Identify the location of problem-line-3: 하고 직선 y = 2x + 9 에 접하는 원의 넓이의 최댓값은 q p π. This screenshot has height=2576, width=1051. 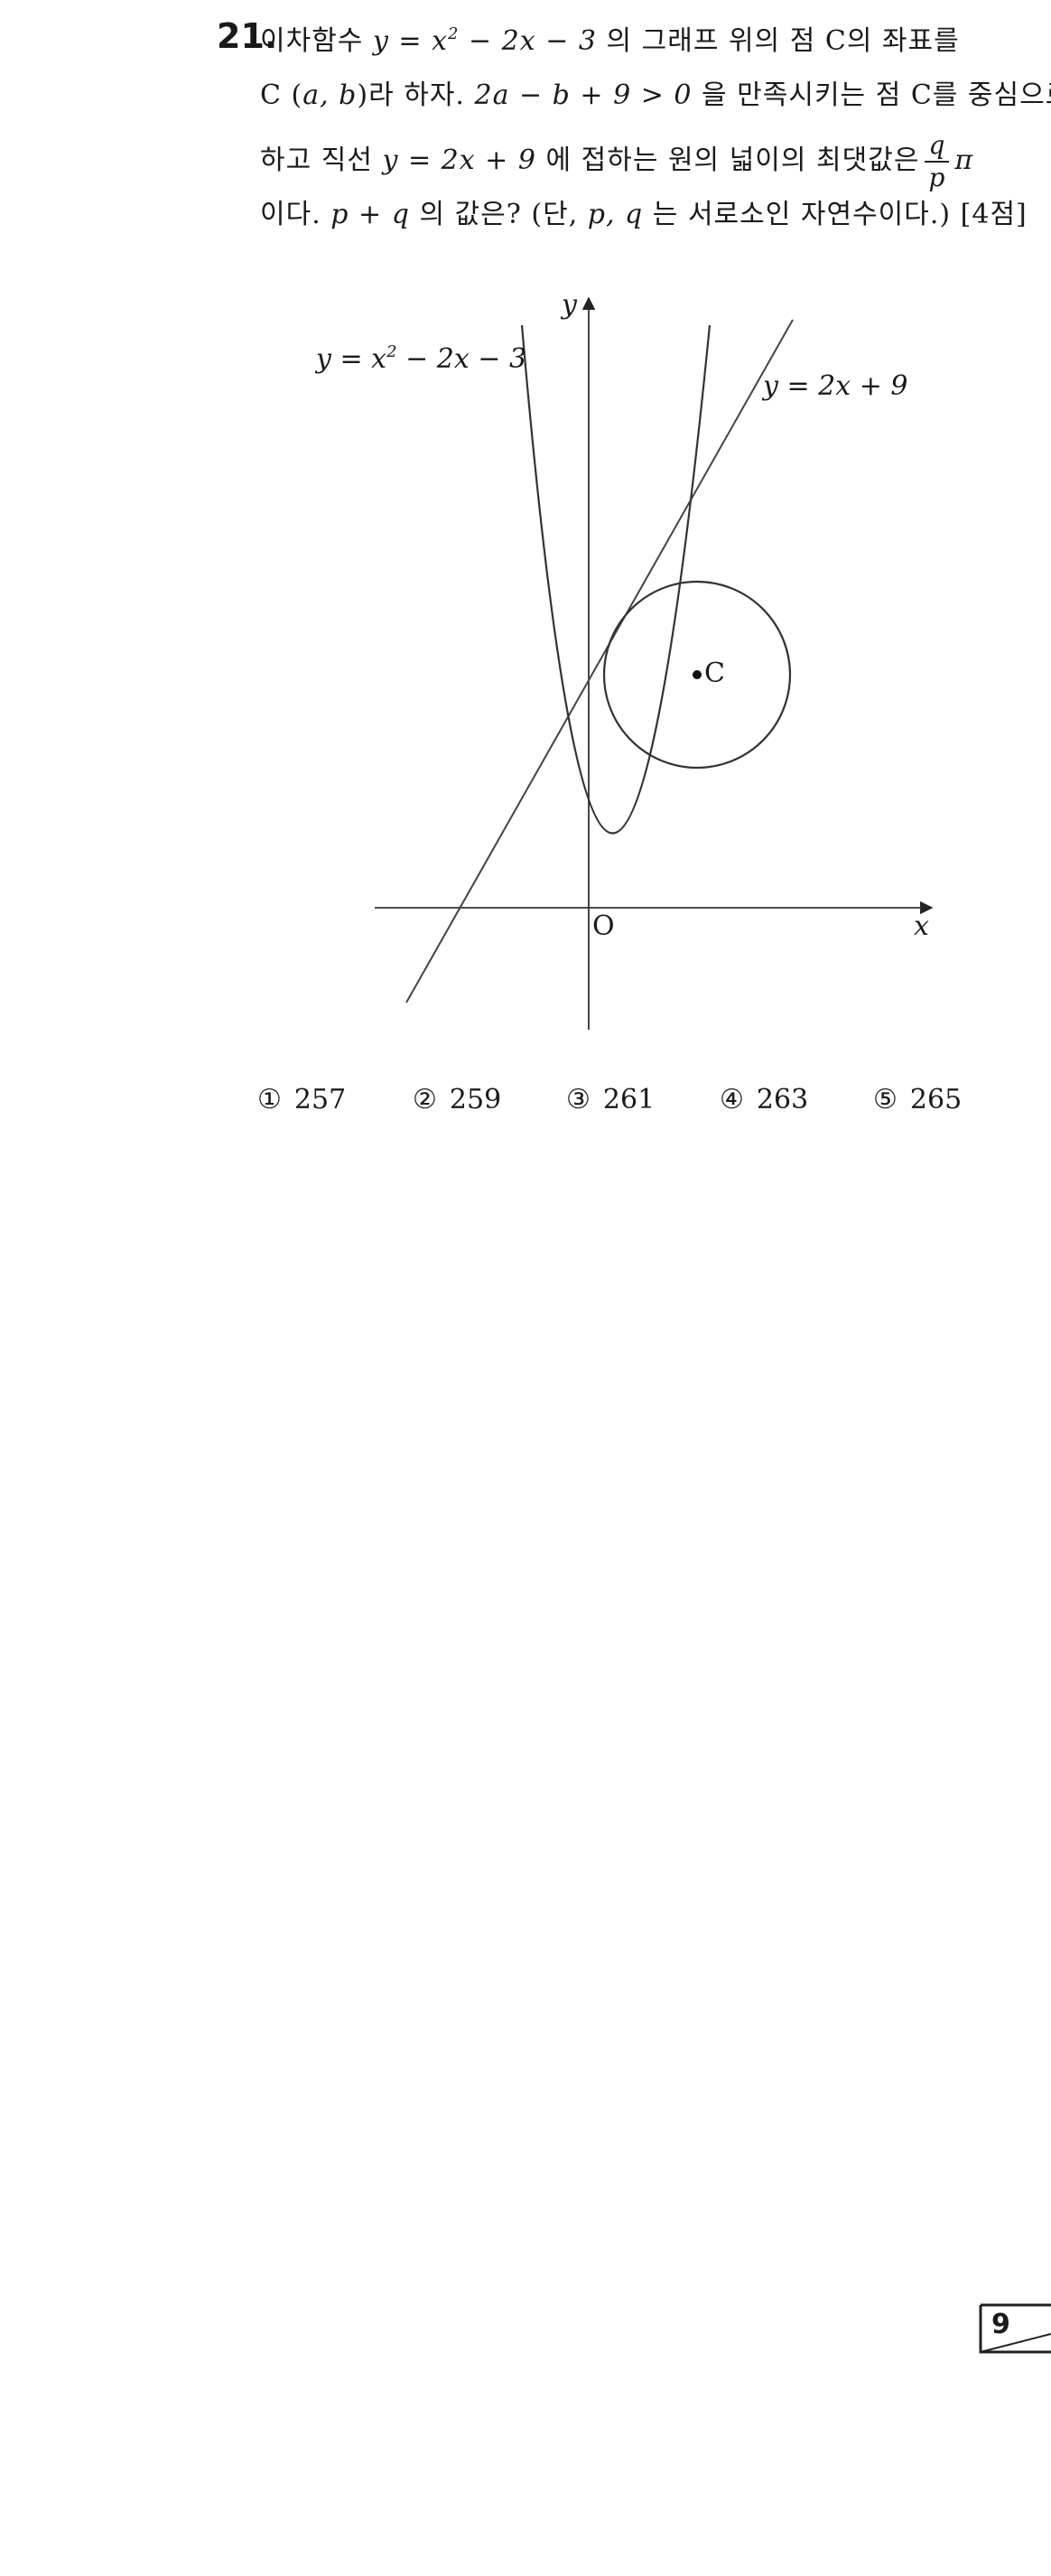
(616, 161).